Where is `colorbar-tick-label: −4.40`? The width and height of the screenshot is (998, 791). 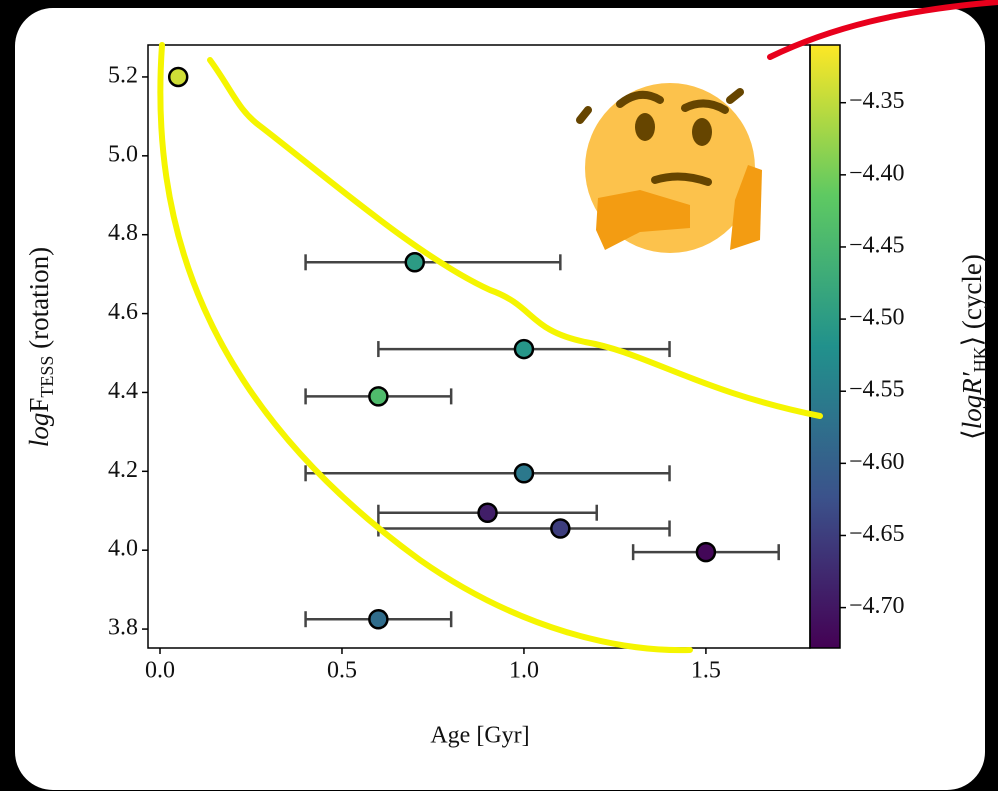
colorbar-tick-label: −4.40 is located at coordinates (877, 173).